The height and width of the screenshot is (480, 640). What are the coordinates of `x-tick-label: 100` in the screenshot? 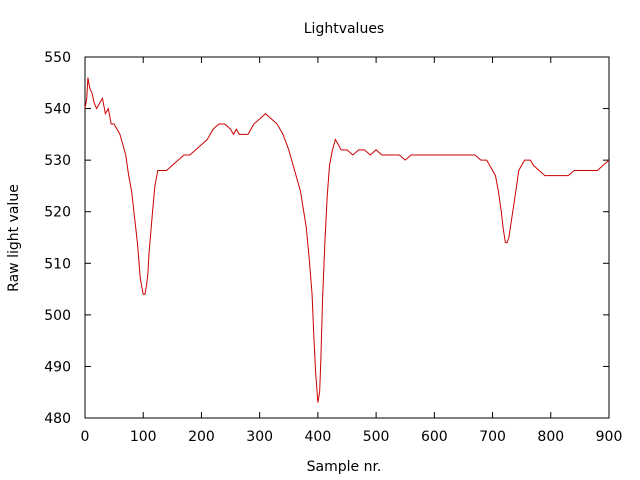 It's located at (143, 437).